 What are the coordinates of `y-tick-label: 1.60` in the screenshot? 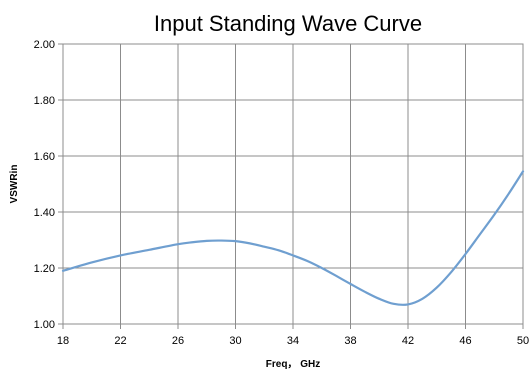 It's located at (44, 157).